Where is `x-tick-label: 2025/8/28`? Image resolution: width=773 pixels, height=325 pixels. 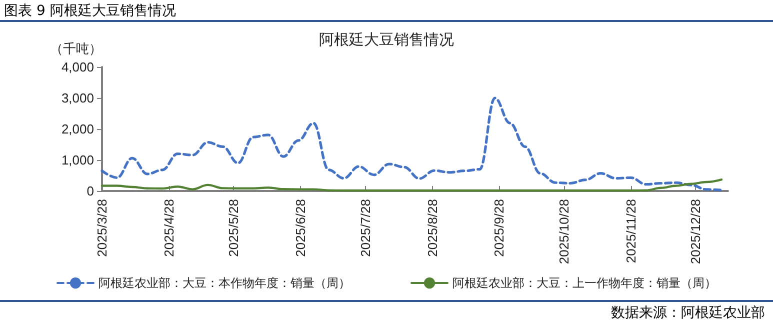
x-tick-label: 2025/8/28 is located at coordinates (432, 228).